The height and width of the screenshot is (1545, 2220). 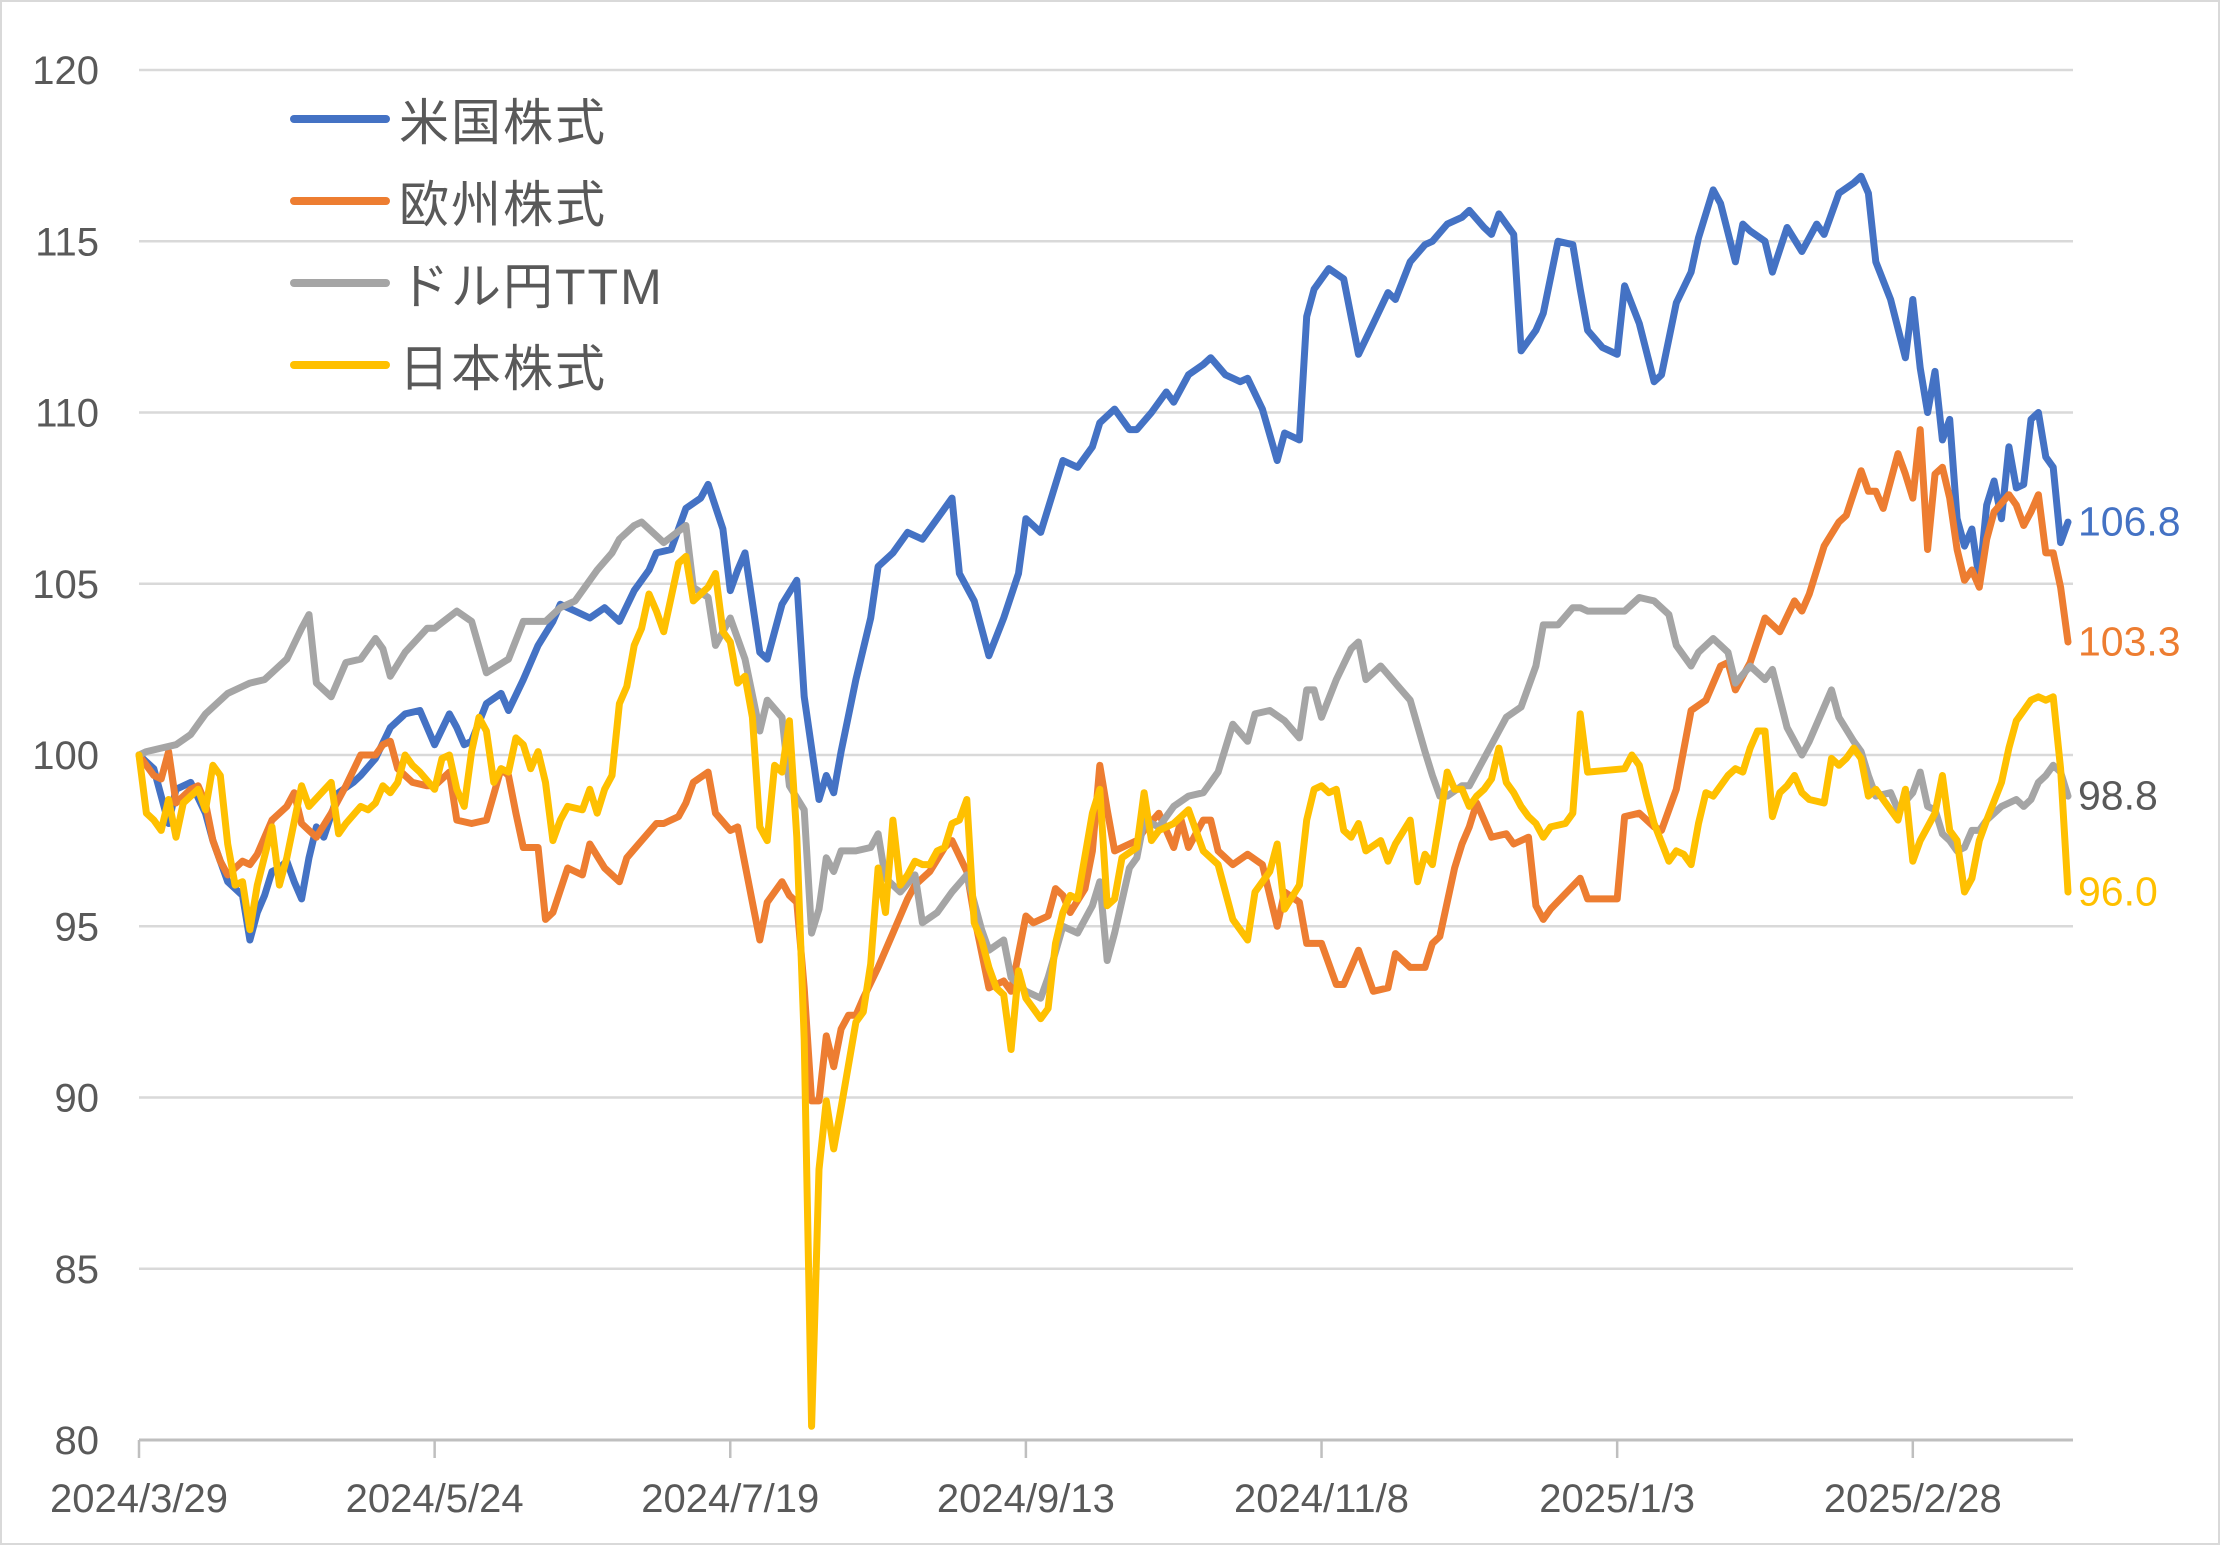 What do you see at coordinates (435, 1499) in the screenshot?
I see `x-axis-label-1: 2024/5/24` at bounding box center [435, 1499].